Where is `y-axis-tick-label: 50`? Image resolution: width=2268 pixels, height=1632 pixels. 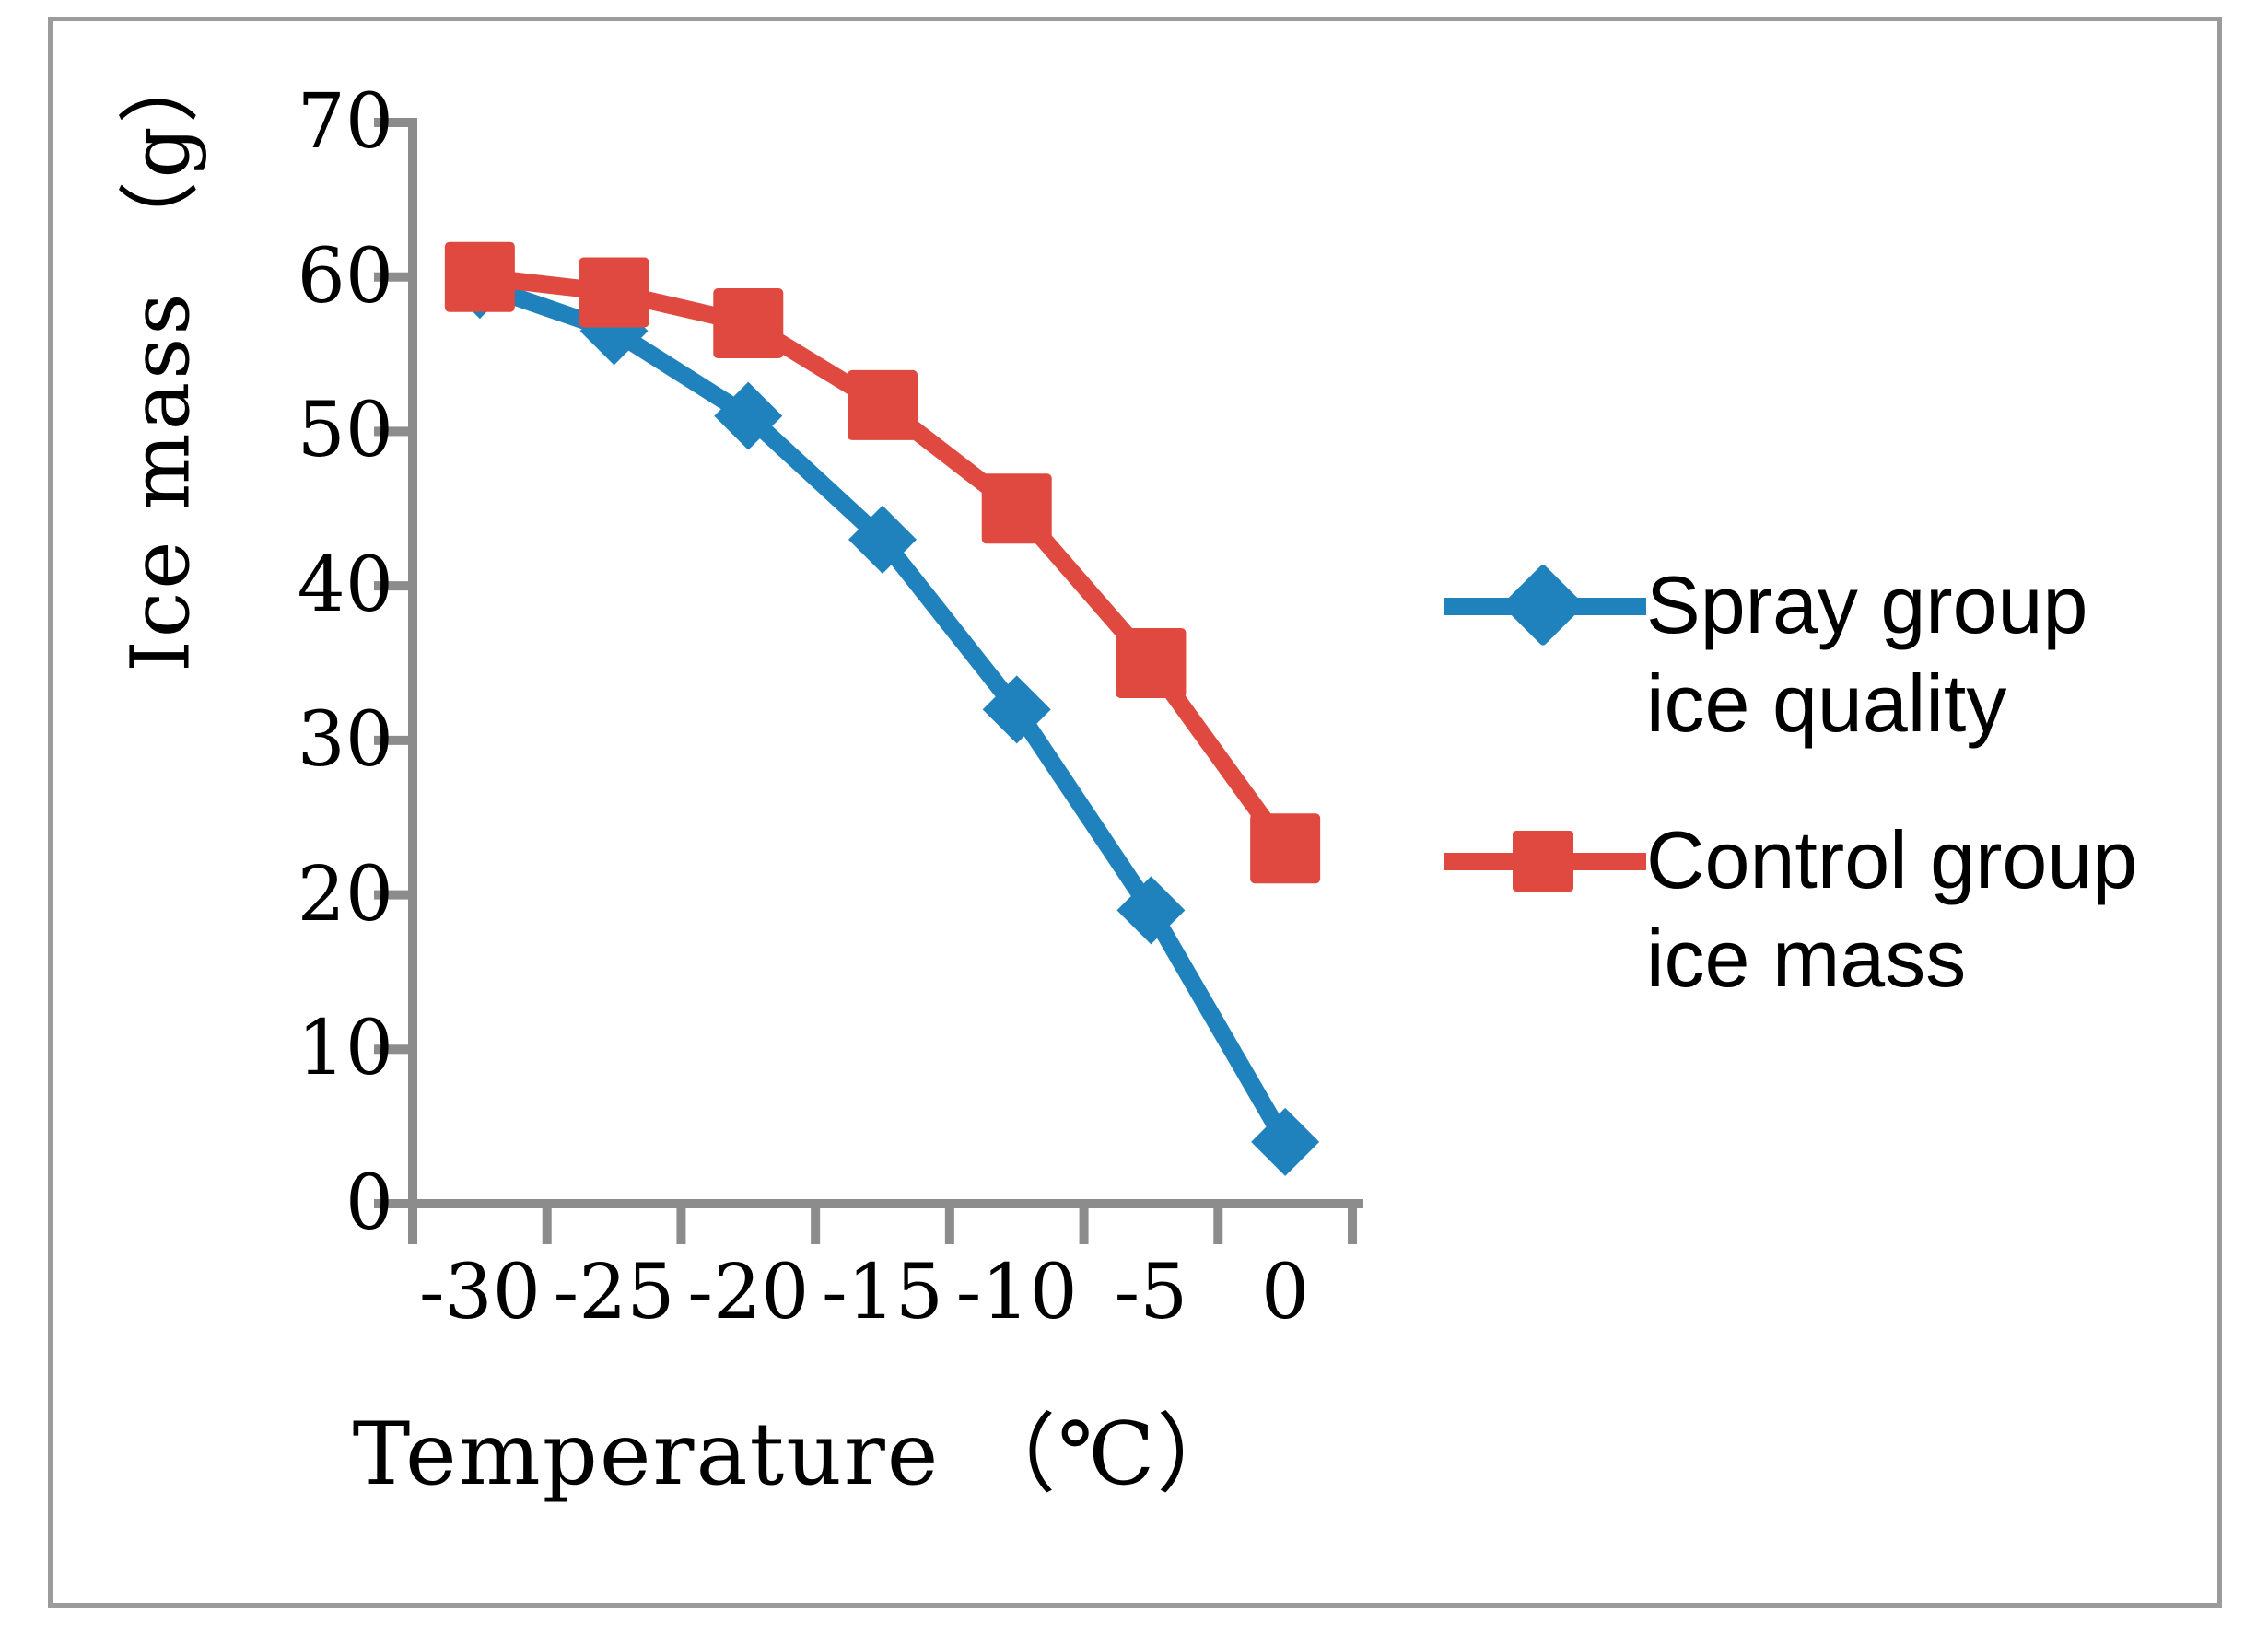 y-axis-tick-label: 50 is located at coordinates (345, 431).